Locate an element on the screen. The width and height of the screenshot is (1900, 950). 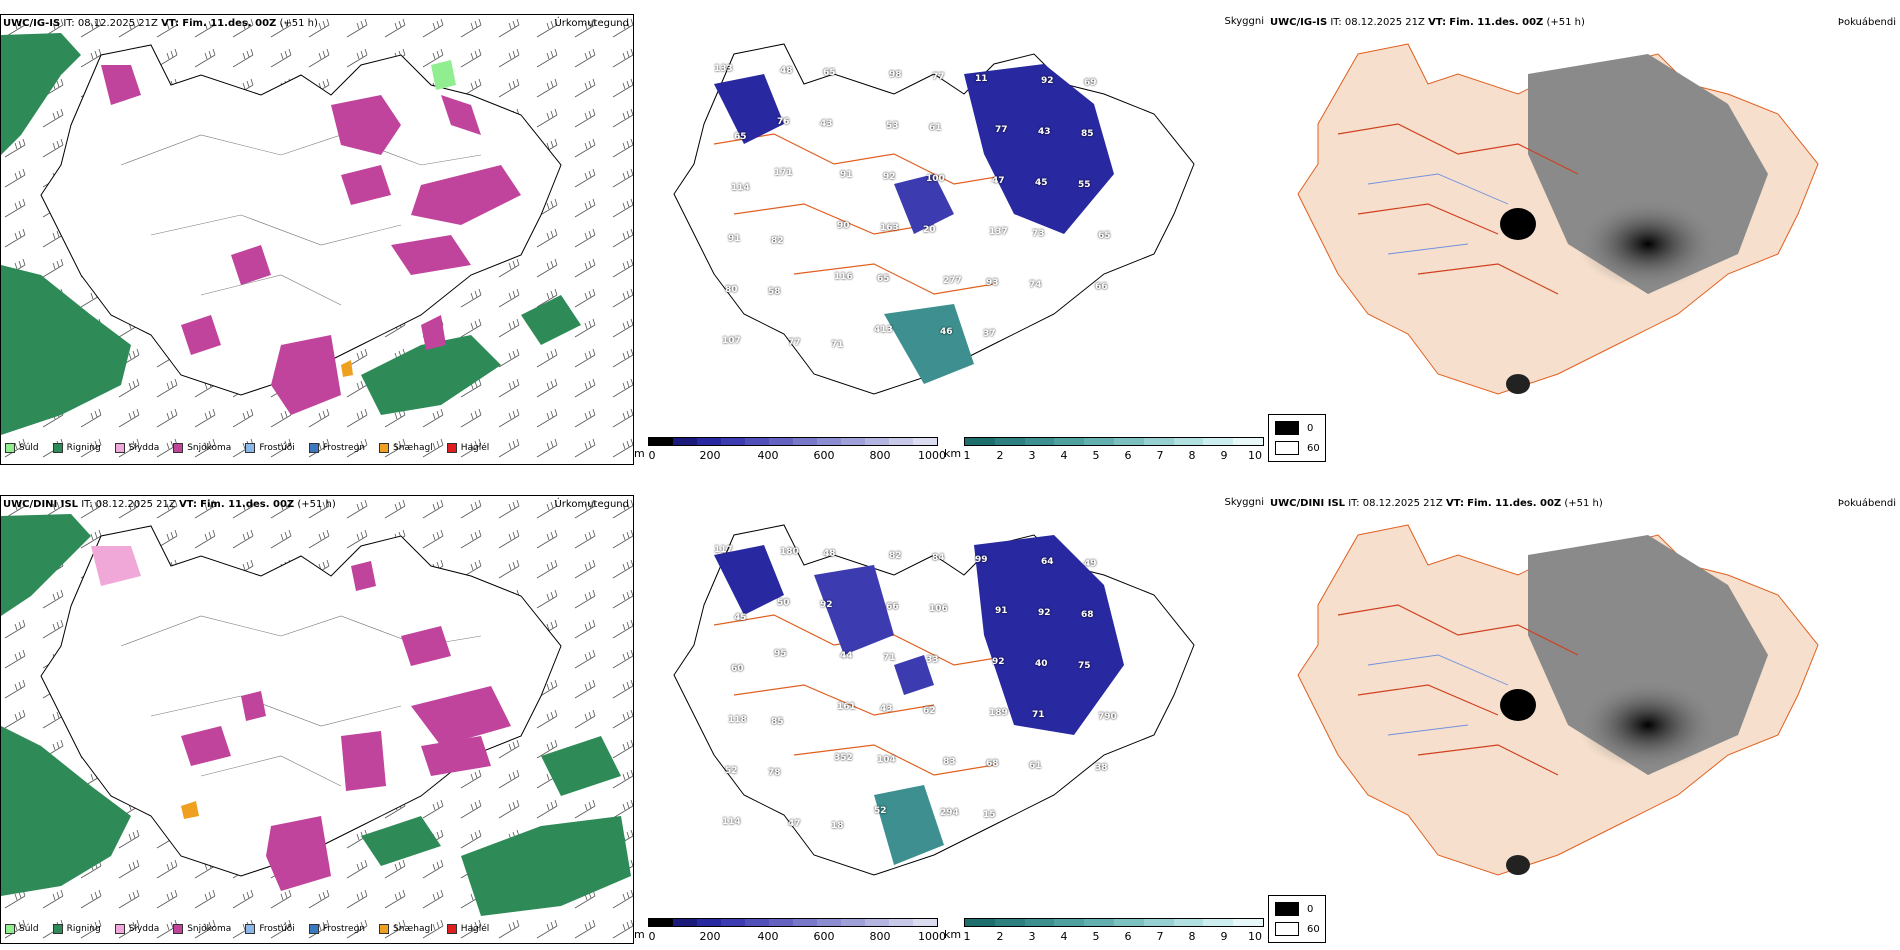
ceiling-value: 82 is located at coordinates (777, 241).